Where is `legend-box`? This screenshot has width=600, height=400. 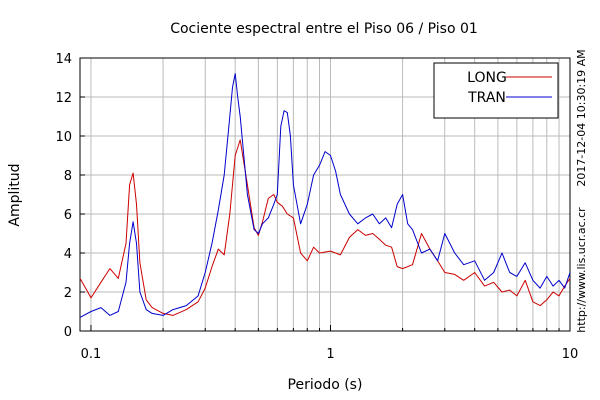
legend-box is located at coordinates (496, 90).